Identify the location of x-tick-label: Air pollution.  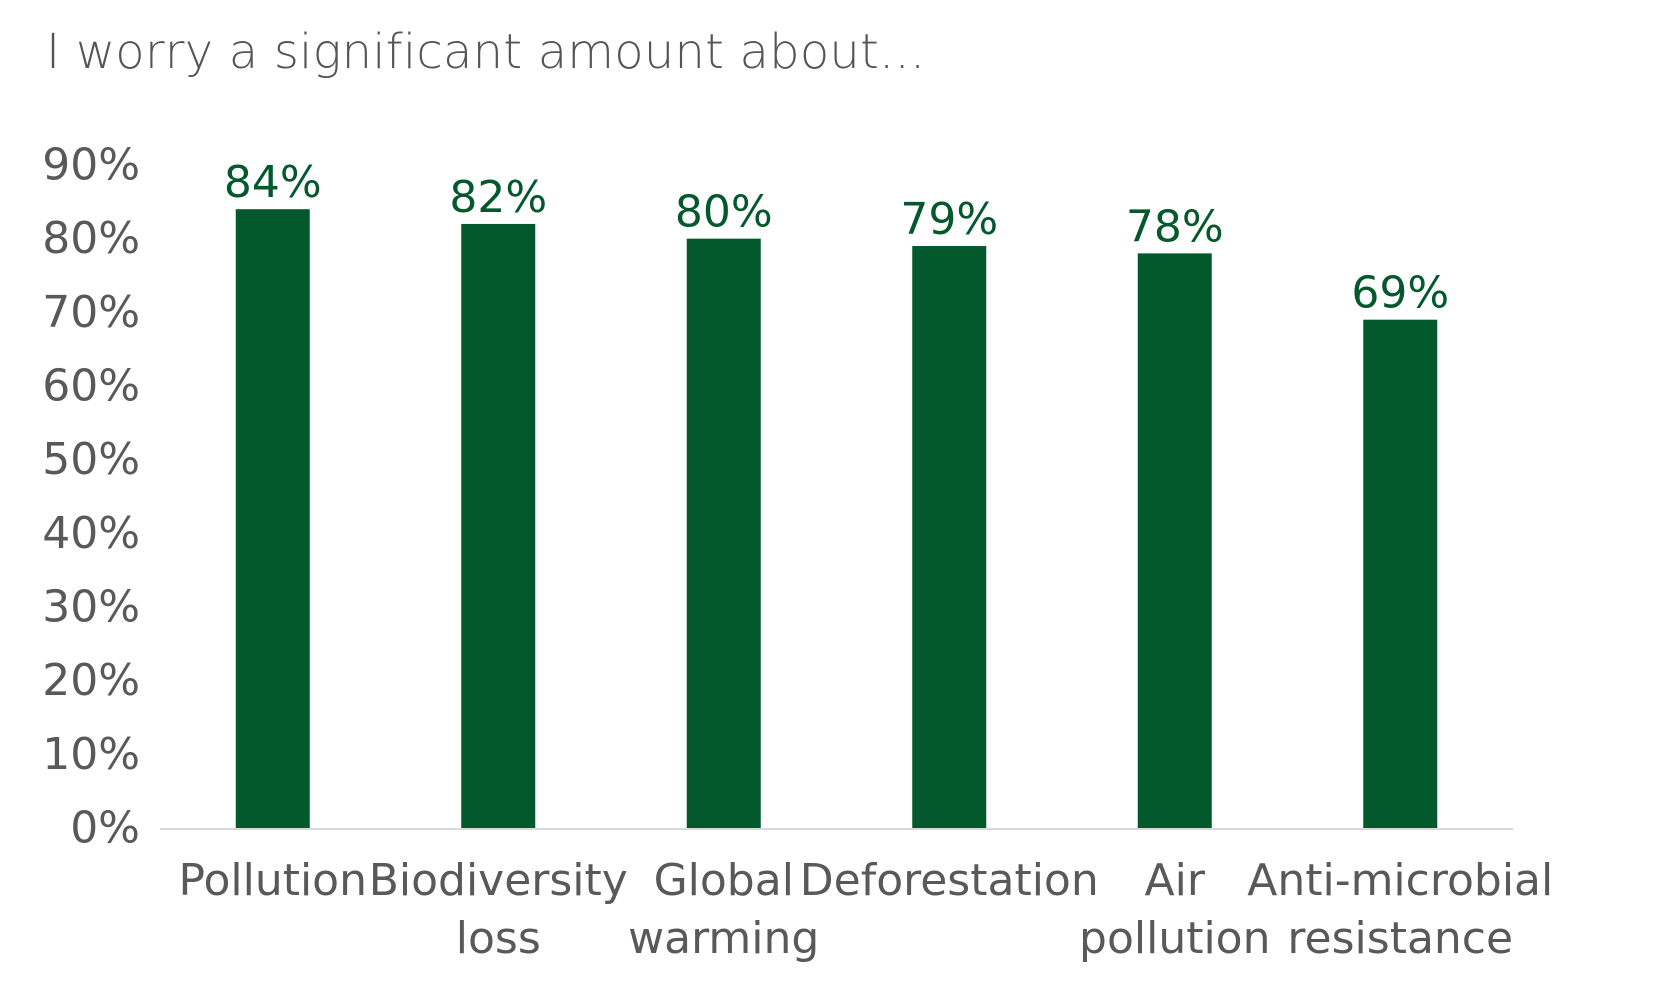
(1174, 909).